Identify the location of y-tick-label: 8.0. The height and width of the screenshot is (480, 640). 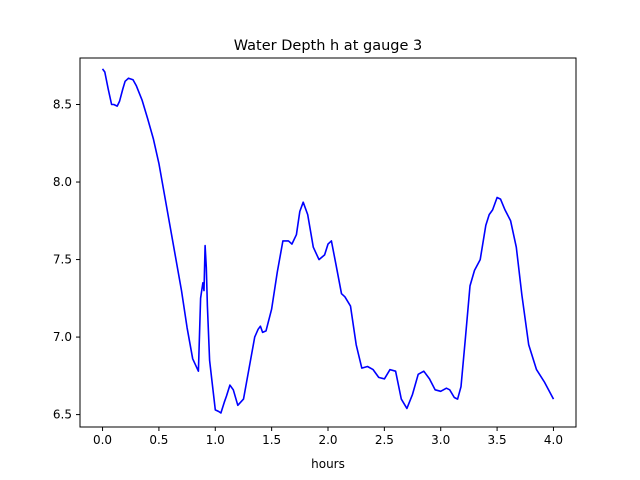
(62, 182).